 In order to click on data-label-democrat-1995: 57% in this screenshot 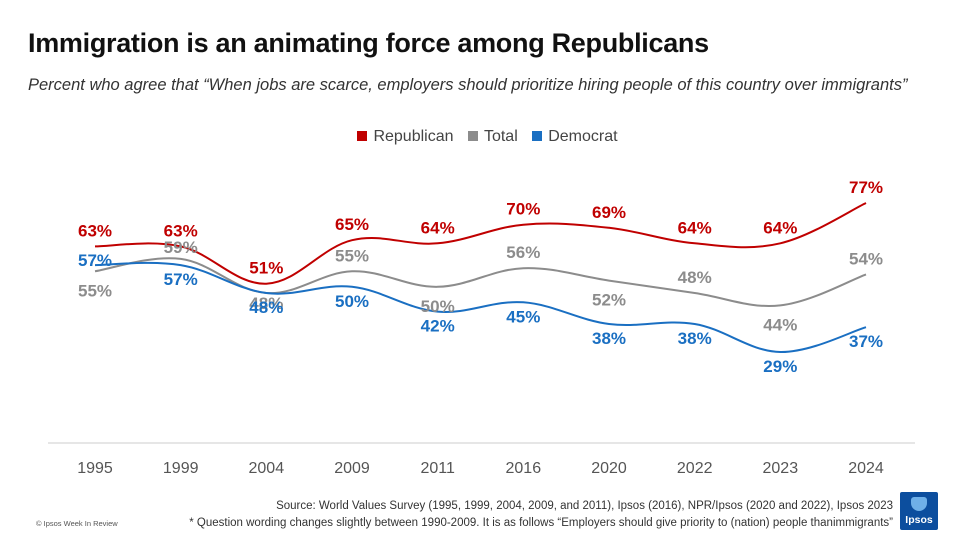, I will do `click(95, 260)`.